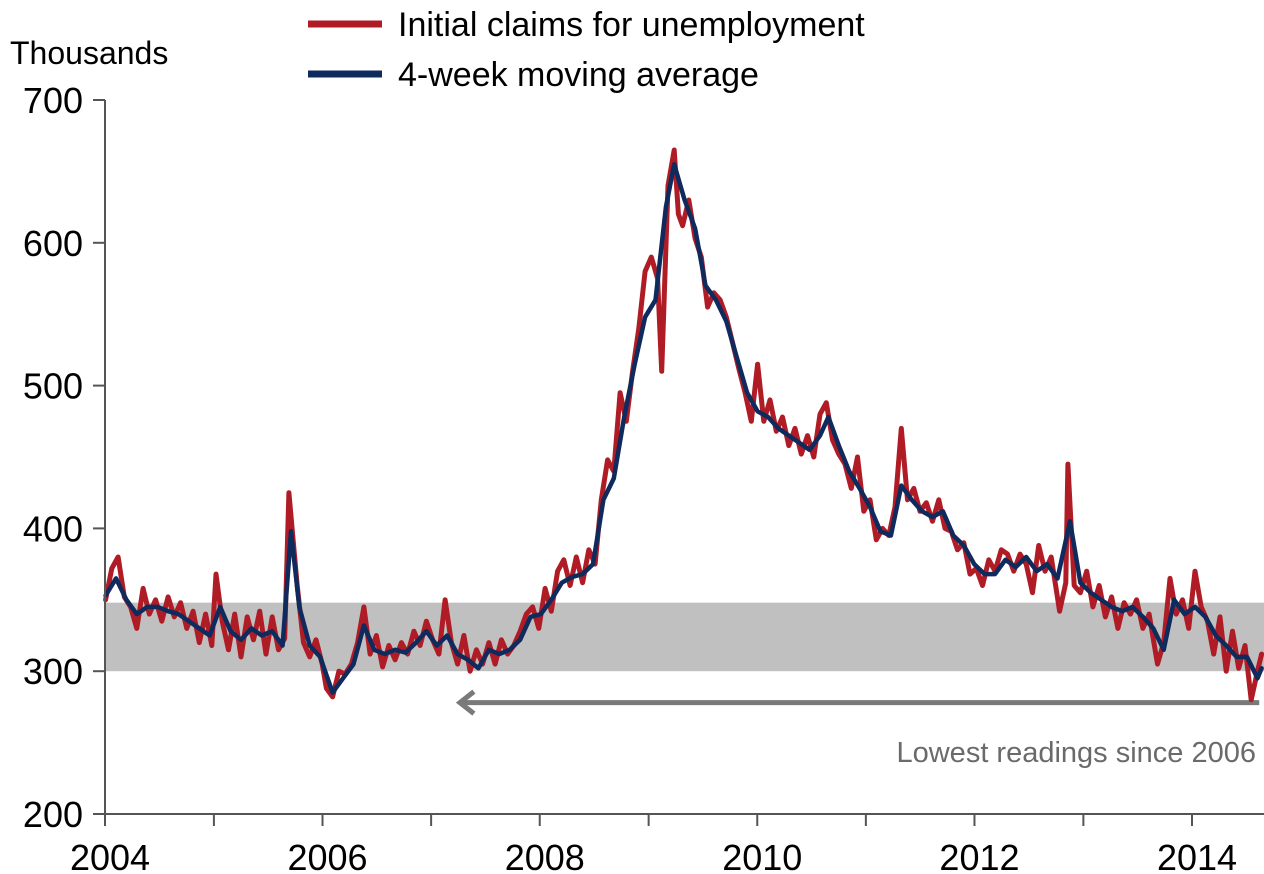 The height and width of the screenshot is (874, 1264). Describe the element at coordinates (1197, 855) in the screenshot. I see `x-tick-label: 2014` at that location.